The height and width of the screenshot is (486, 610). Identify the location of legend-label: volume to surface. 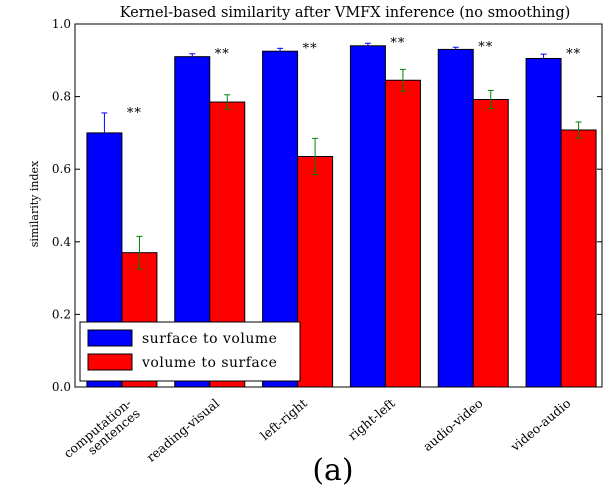
(209, 363).